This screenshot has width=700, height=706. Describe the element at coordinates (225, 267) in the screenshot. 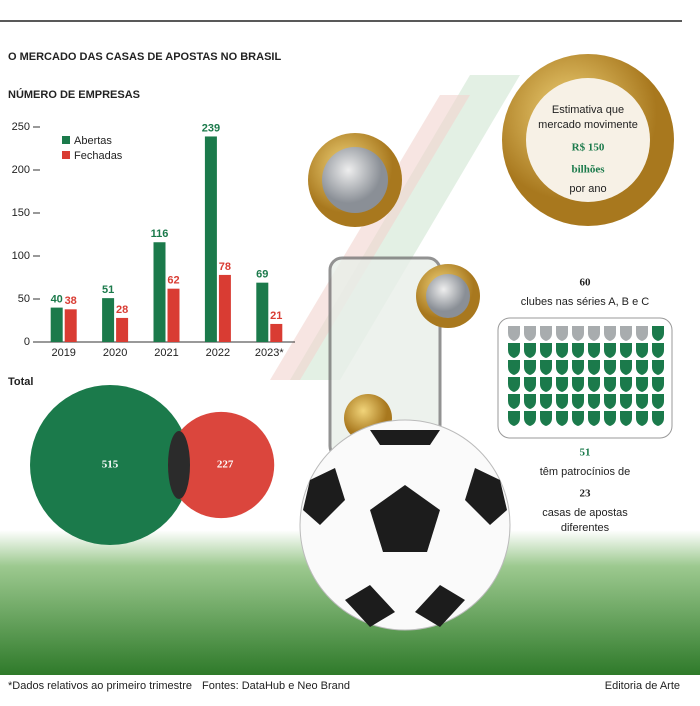

I see `value-label: 78` at that location.